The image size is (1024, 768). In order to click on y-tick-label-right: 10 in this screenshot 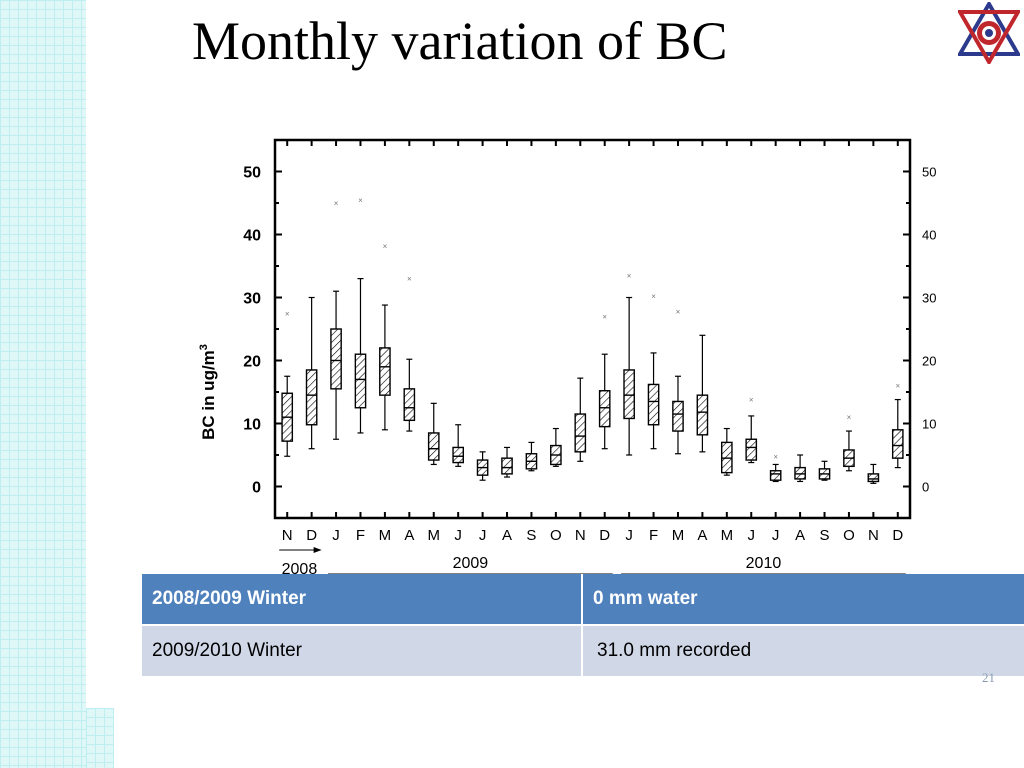, I will do `click(929, 424)`.